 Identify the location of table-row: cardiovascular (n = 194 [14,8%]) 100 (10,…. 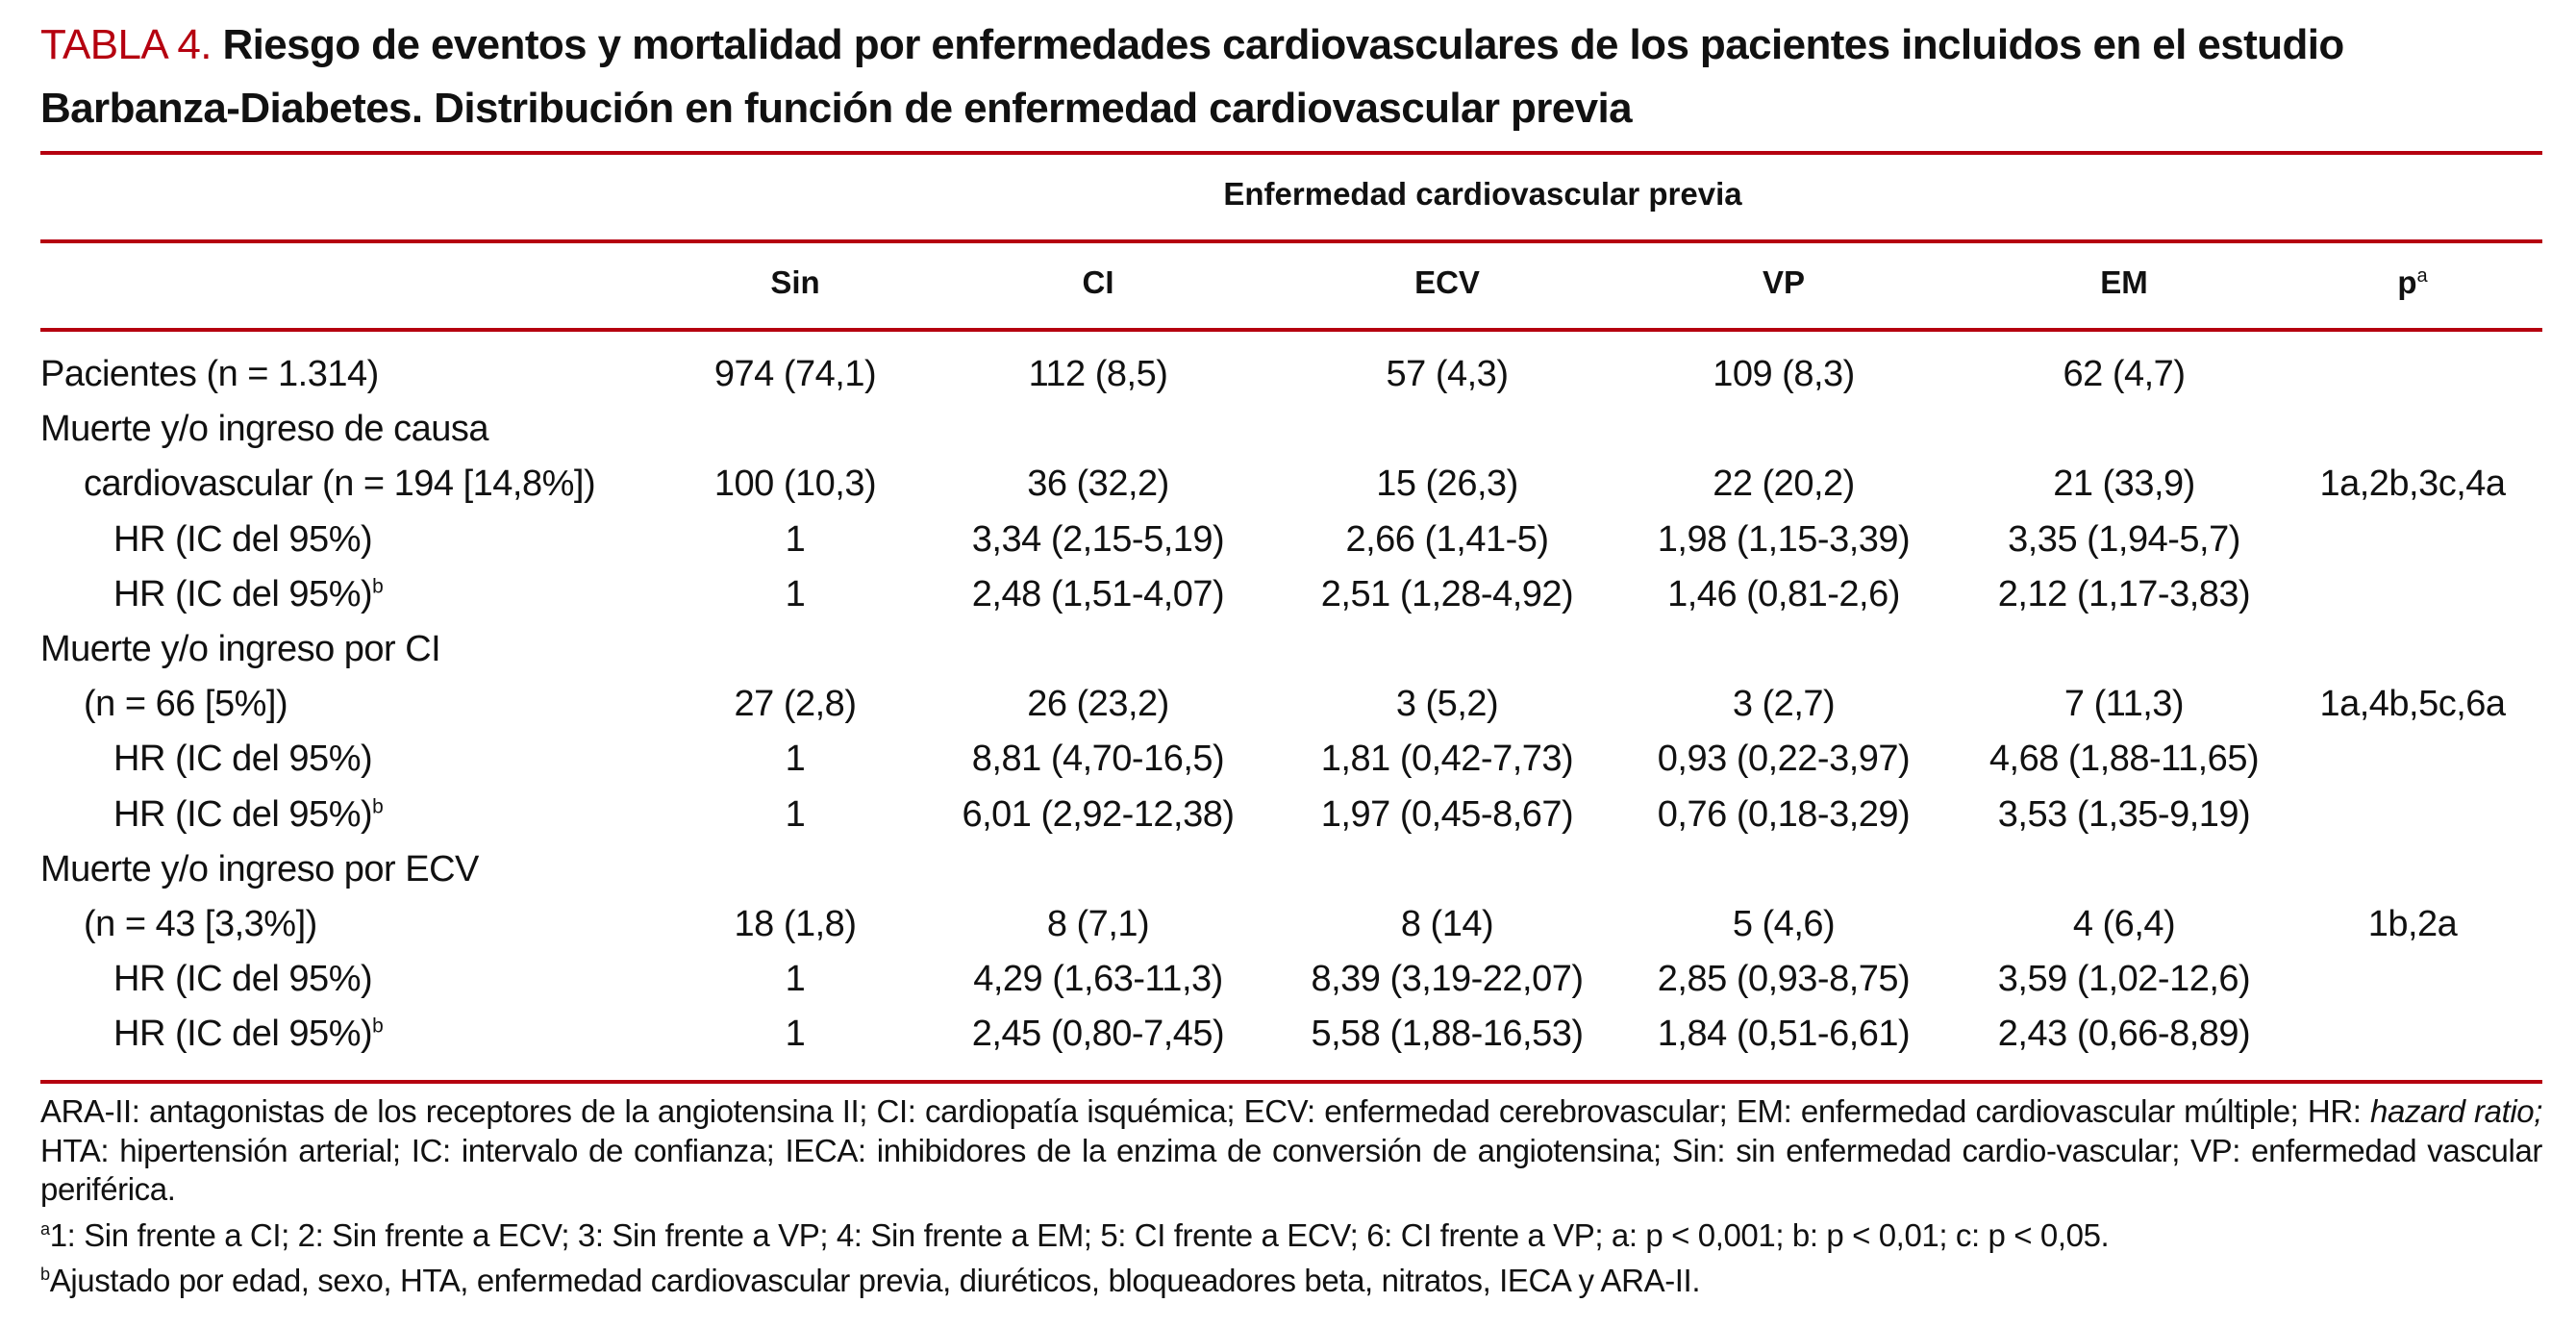
(1288, 491).